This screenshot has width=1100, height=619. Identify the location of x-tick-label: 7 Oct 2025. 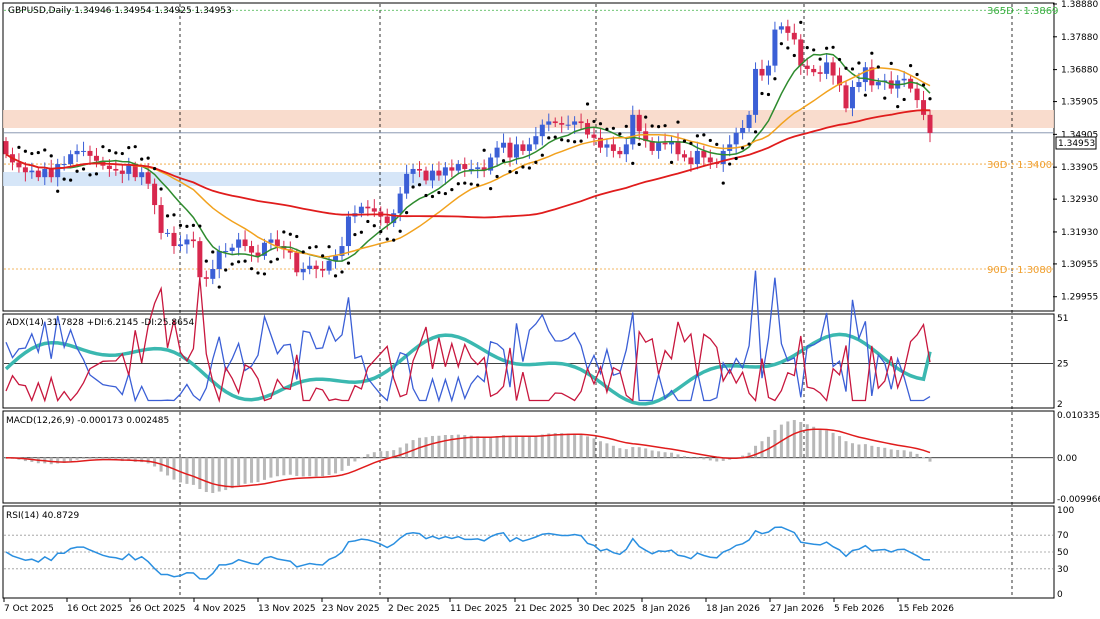
(29, 609).